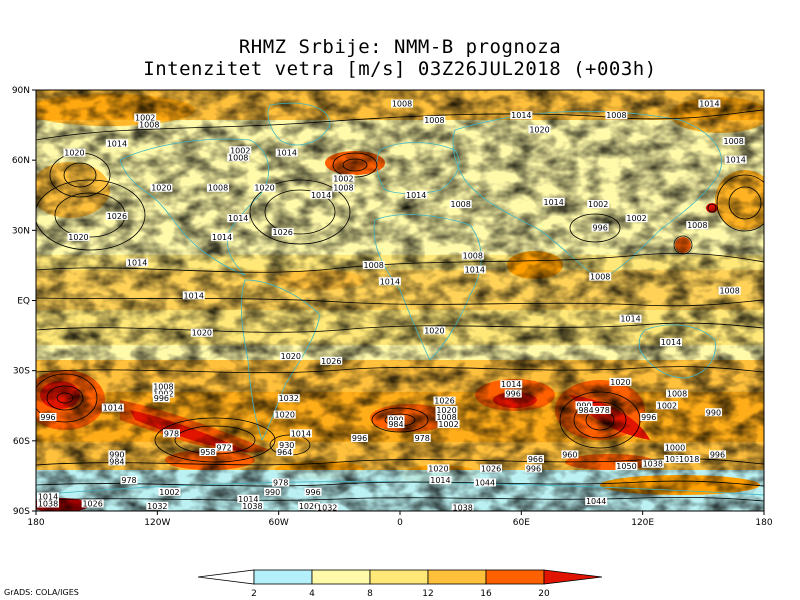 This screenshot has height=600, width=800. I want to click on isobar-label: 1002, so click(598, 204).